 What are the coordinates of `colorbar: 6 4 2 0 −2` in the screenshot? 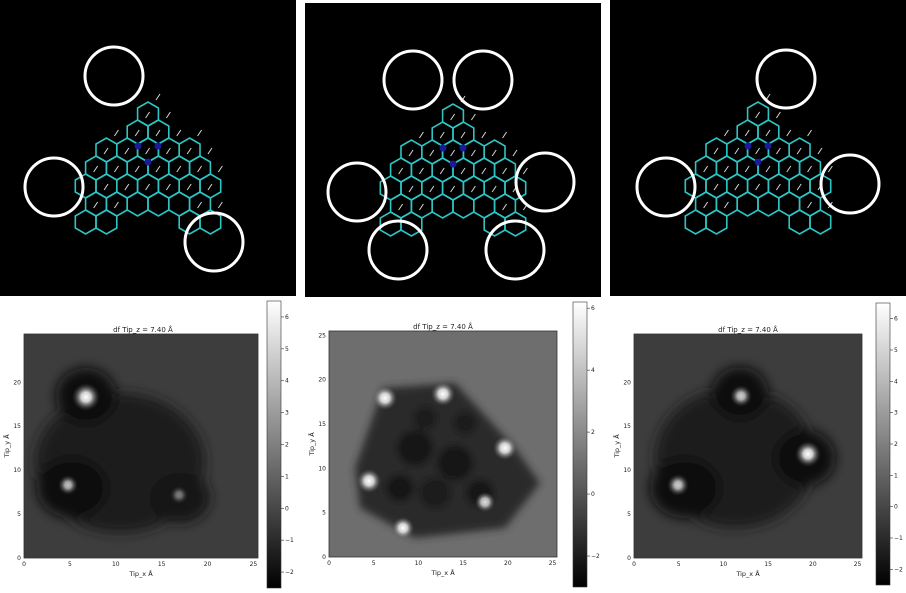 It's located at (586, 444).